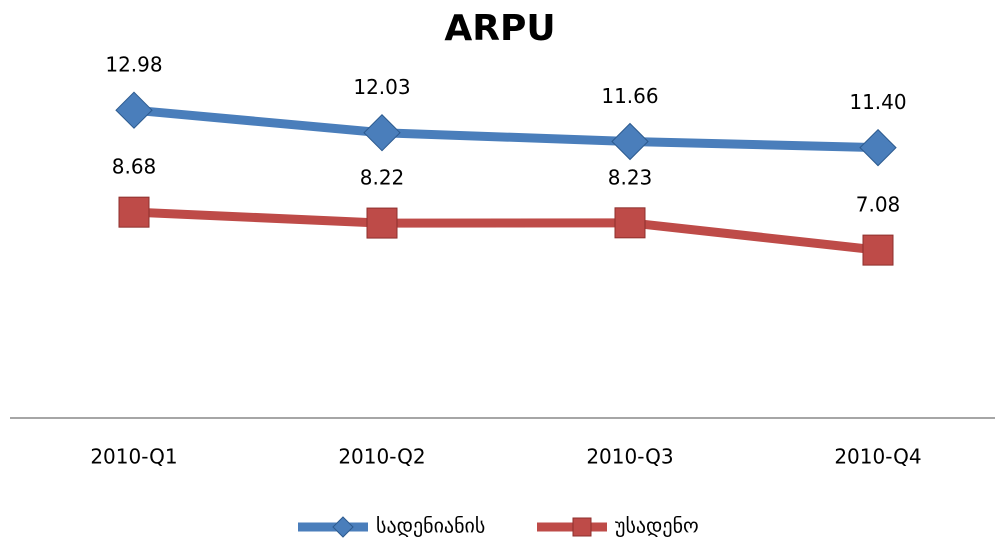 This screenshot has width=995, height=550. I want to click on data-label: 11.40, so click(877, 102).